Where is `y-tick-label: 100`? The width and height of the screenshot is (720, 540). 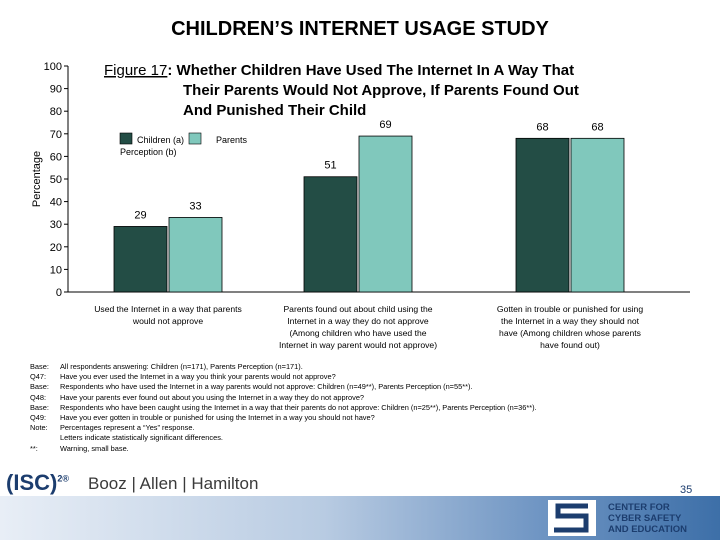 y-tick-label: 100 is located at coordinates (53, 67).